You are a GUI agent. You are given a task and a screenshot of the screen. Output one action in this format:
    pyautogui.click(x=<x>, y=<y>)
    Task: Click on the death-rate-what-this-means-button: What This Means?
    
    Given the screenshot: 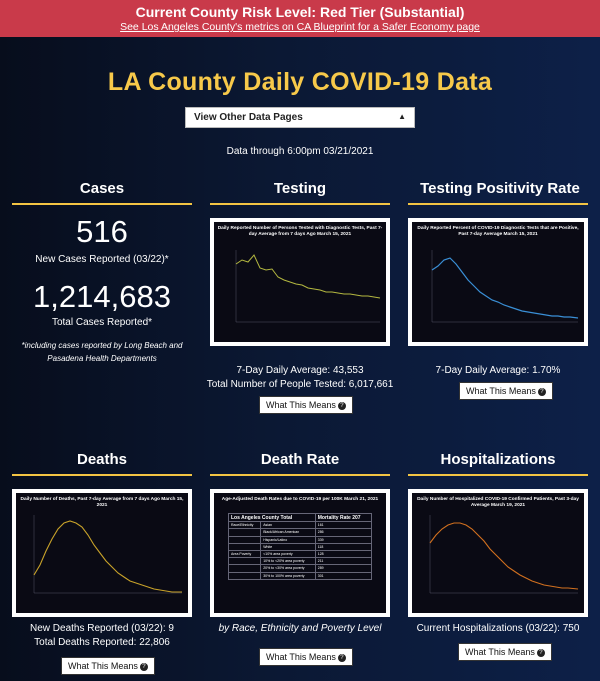 What is the action you would take?
    pyautogui.click(x=306, y=657)
    